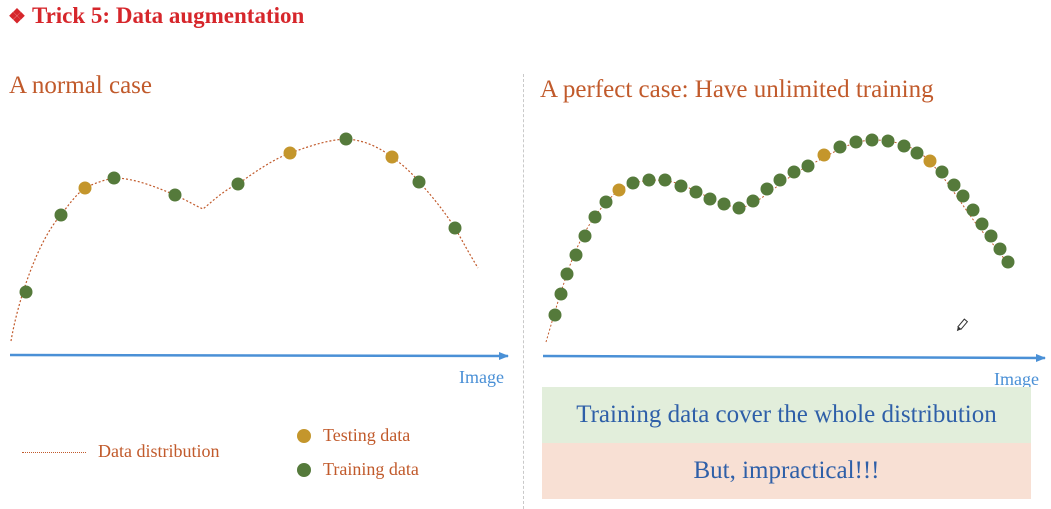  What do you see at coordinates (481, 377) in the screenshot?
I see `left-axis-label: Image` at bounding box center [481, 377].